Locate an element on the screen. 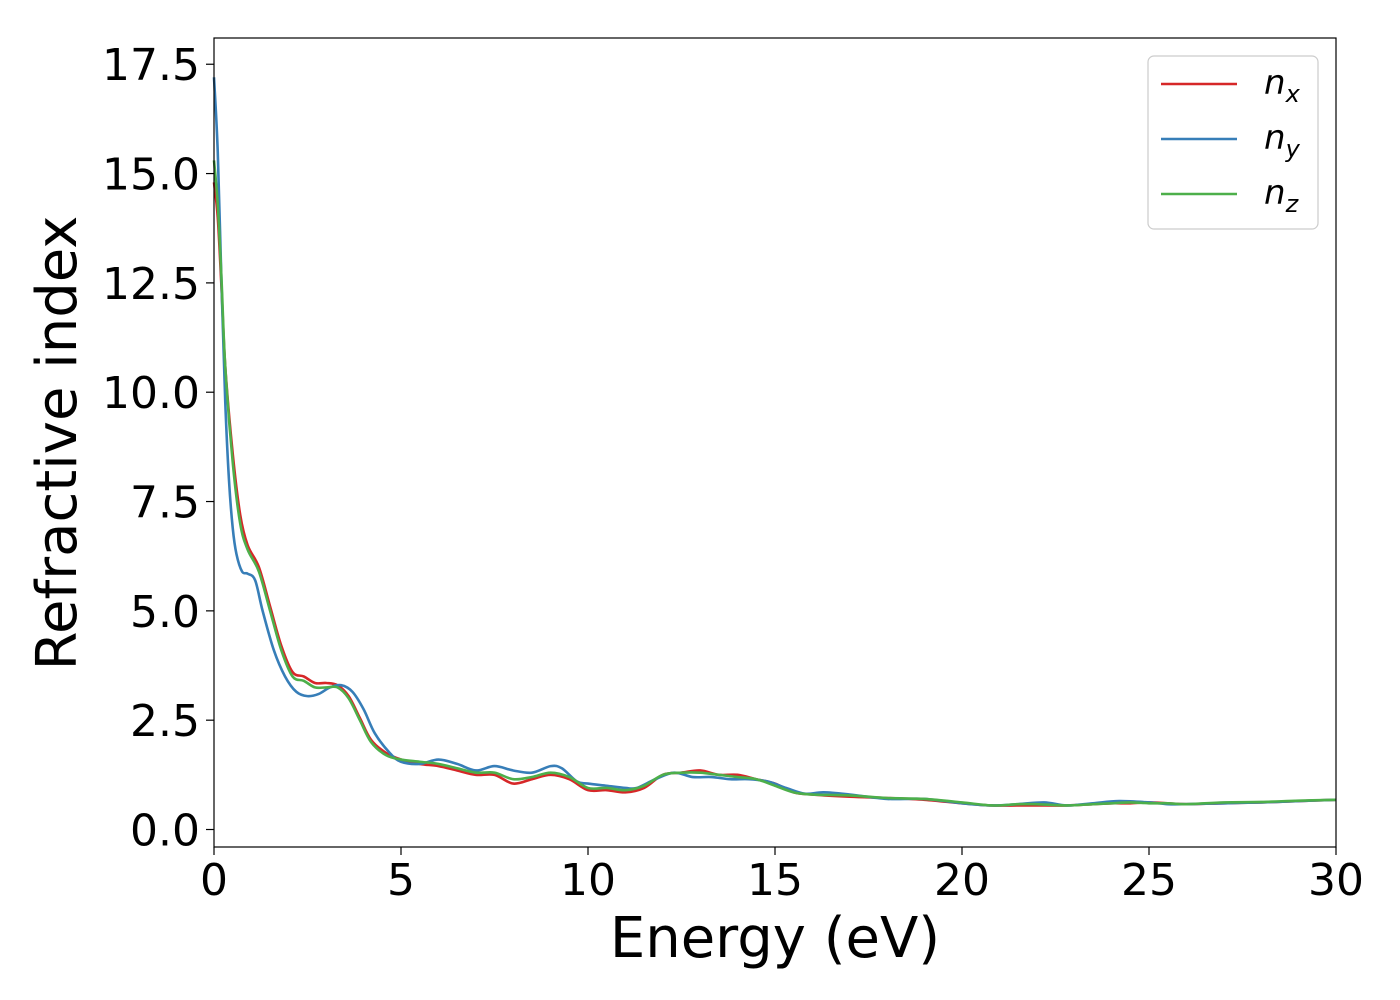  y-tick-label: 17.5 is located at coordinates (151, 65).